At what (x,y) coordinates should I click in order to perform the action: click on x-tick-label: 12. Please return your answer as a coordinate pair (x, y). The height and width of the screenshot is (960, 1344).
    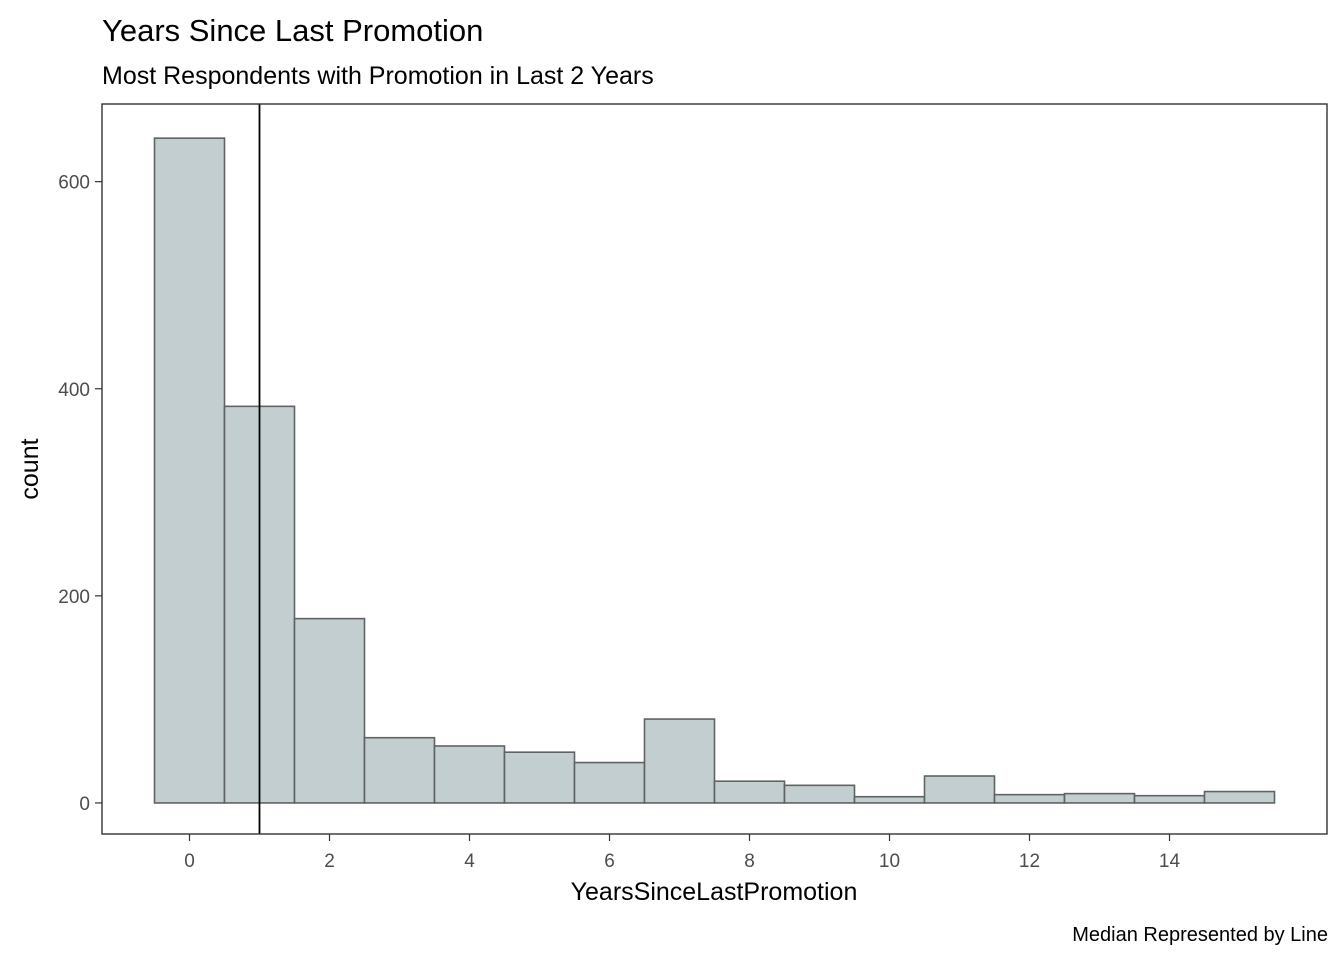
    Looking at the image, I should click on (1029, 861).